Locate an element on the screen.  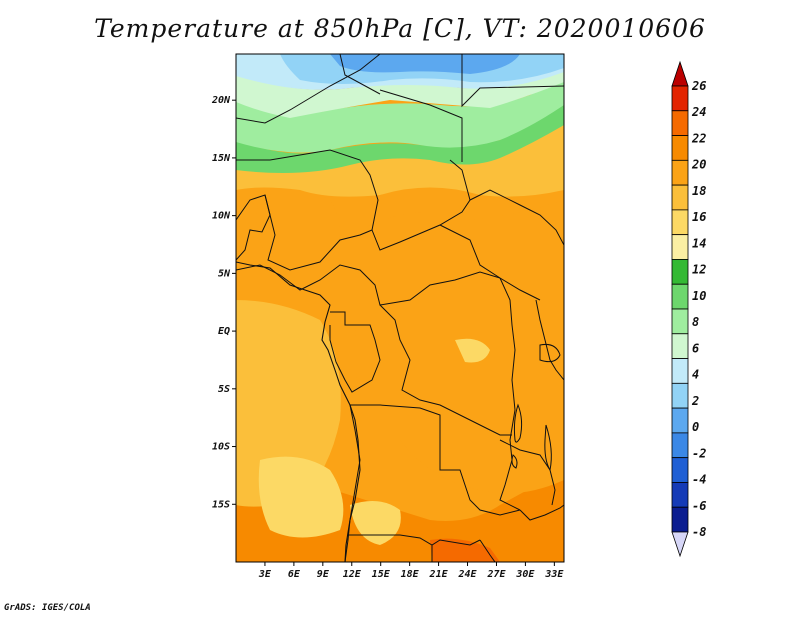
colorbar-bottom-arrow is located at coordinates (680, 544).